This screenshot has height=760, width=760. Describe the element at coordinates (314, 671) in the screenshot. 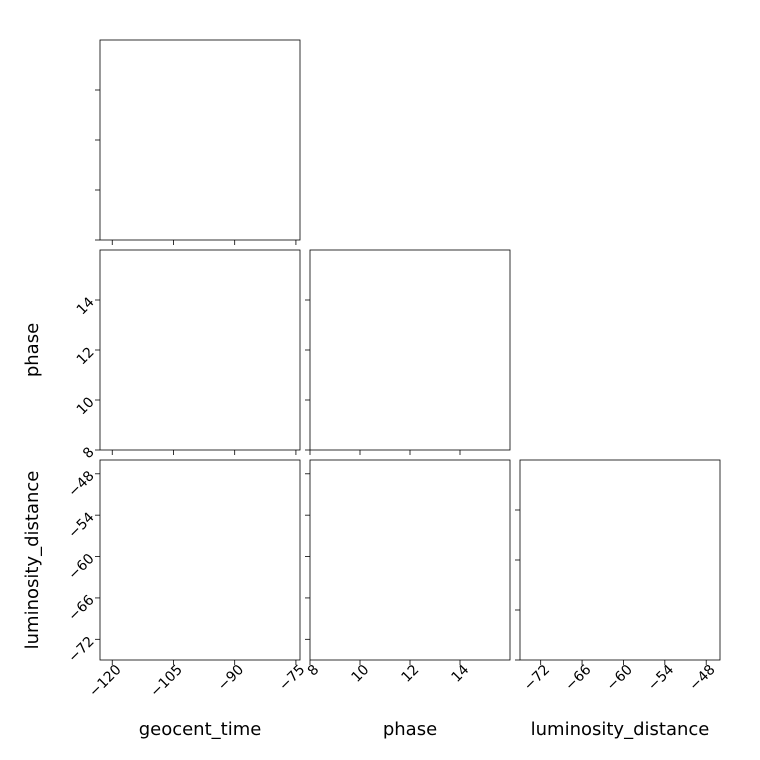

I see `x-tick-label-phase: 8` at that location.